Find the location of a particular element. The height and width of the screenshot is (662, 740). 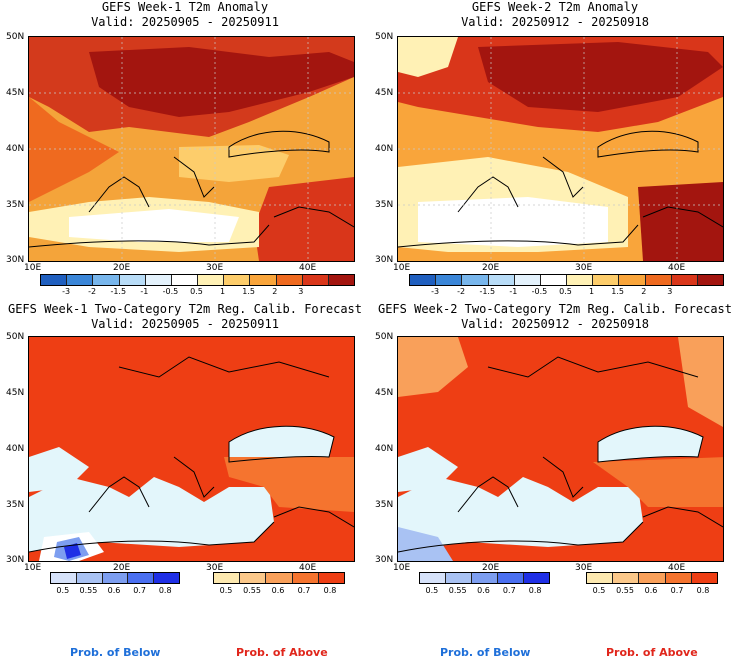

coastline-black-sea is located at coordinates (650, 444).